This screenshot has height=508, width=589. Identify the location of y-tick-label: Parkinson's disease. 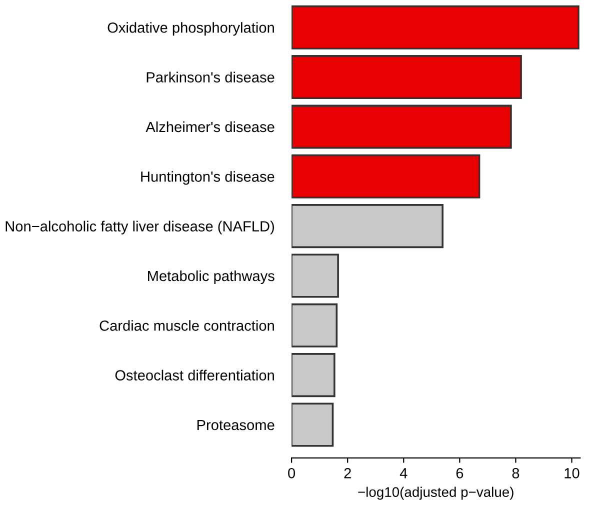
(210, 77).